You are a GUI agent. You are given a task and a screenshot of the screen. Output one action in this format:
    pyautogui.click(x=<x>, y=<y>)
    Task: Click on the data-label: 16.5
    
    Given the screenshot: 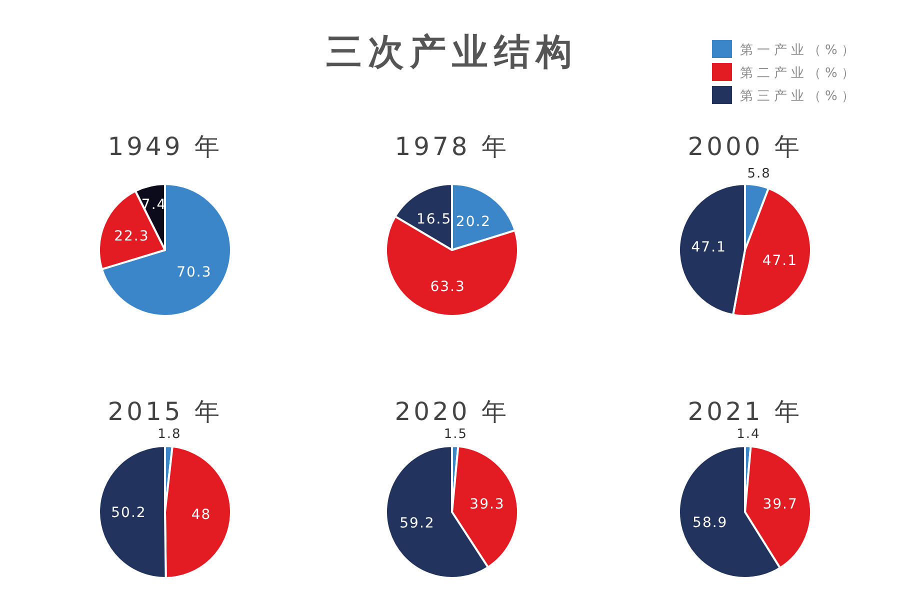 What is the action you would take?
    pyautogui.click(x=434, y=219)
    